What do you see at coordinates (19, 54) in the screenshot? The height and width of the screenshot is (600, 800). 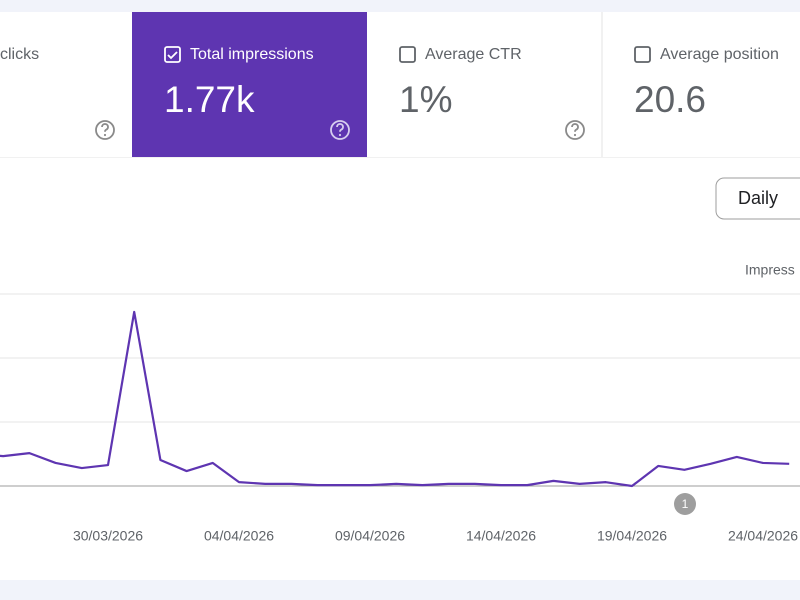 I see `metric-label: clicks` at bounding box center [19, 54].